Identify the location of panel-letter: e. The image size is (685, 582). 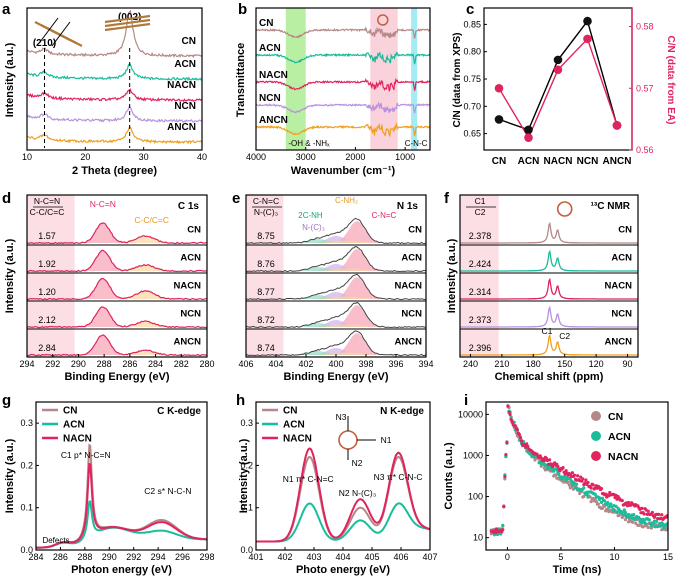
(236, 198).